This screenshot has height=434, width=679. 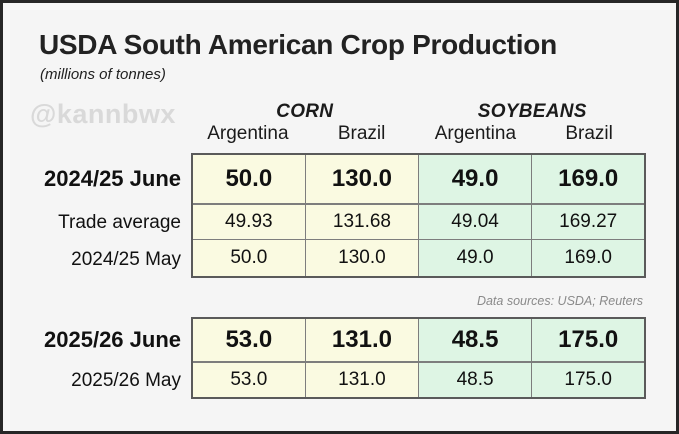 I want to click on column-label-corn-brazil: Brazil, so click(x=361, y=133).